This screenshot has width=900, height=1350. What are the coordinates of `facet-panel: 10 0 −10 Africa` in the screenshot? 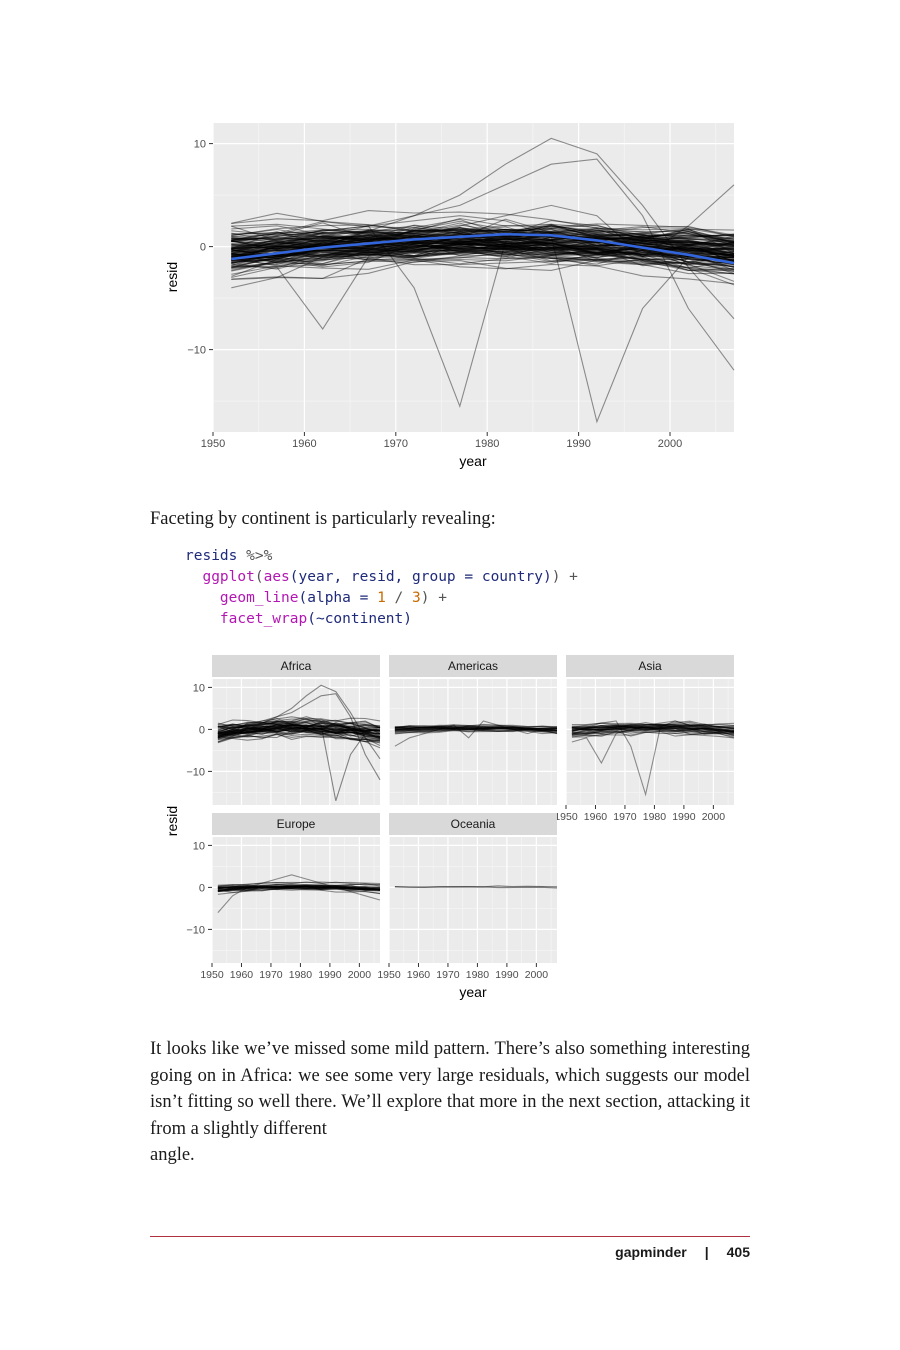 It's located at (283, 730).